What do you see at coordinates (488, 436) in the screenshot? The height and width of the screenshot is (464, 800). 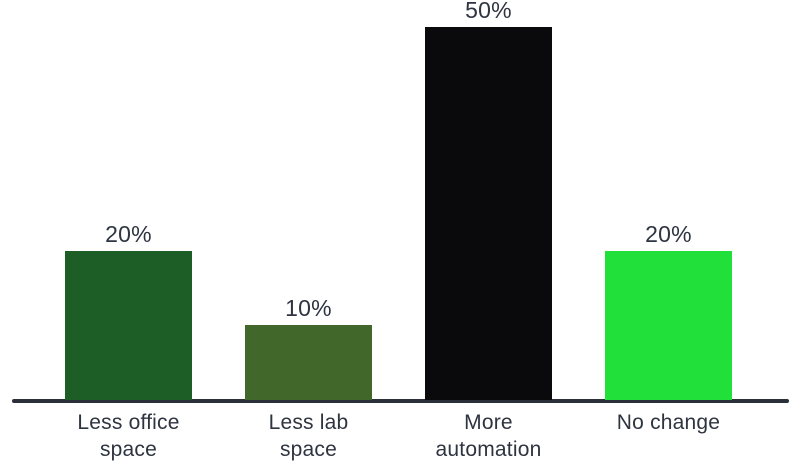 I see `category-label-more-automation: More automation` at bounding box center [488, 436].